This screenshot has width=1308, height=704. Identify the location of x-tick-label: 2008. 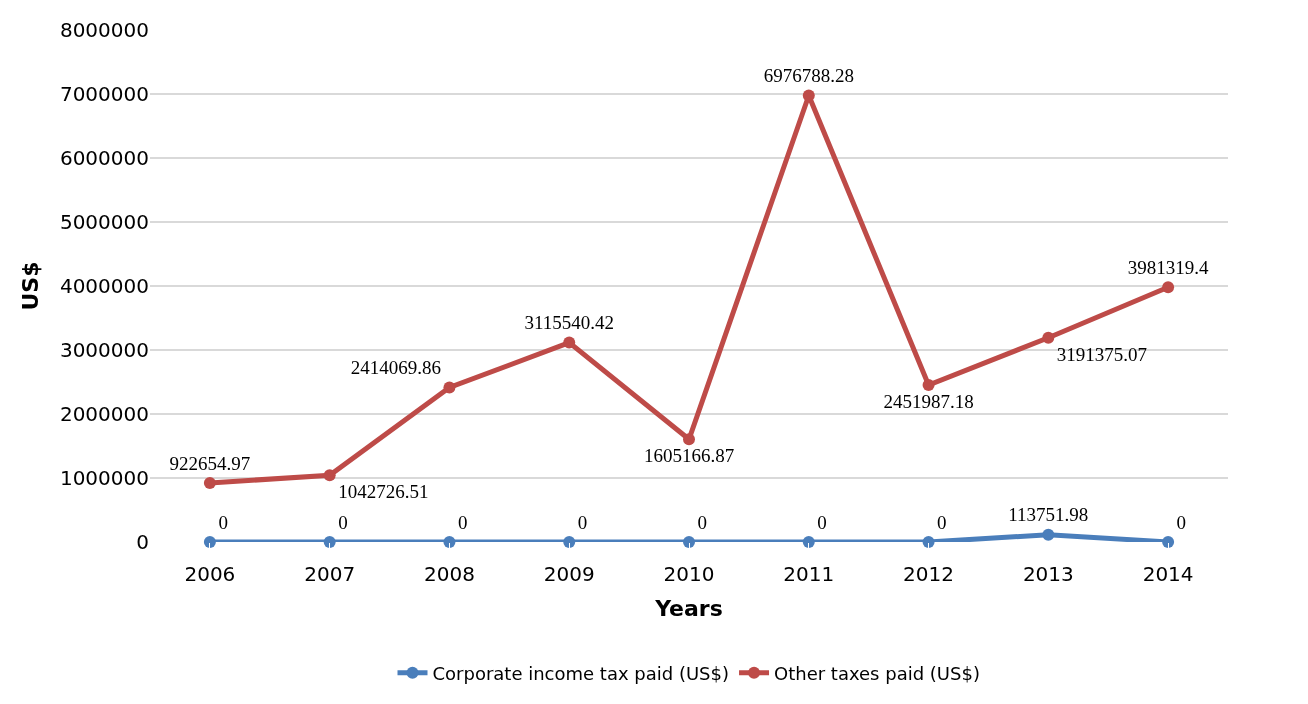
(449, 574).